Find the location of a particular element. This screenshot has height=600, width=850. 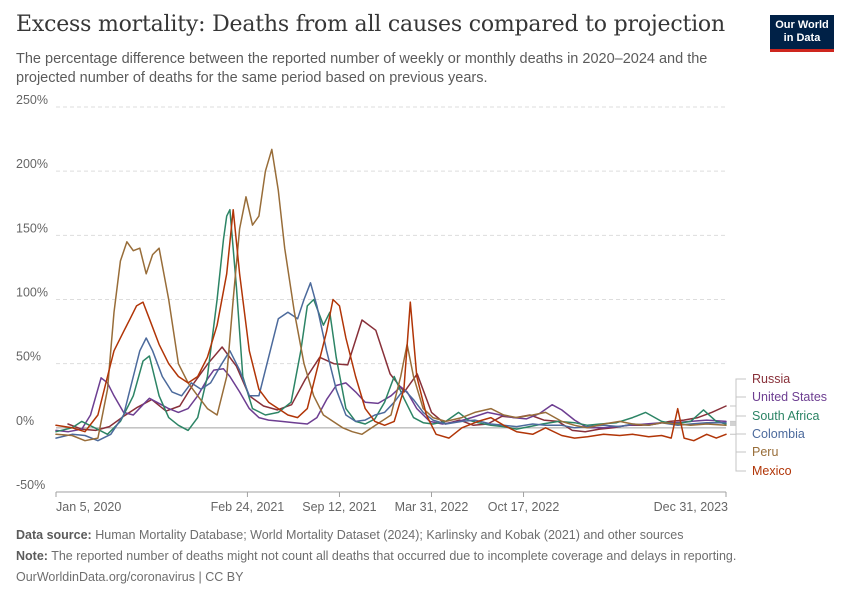

legend-connector-mexico is located at coordinates (738, 452).